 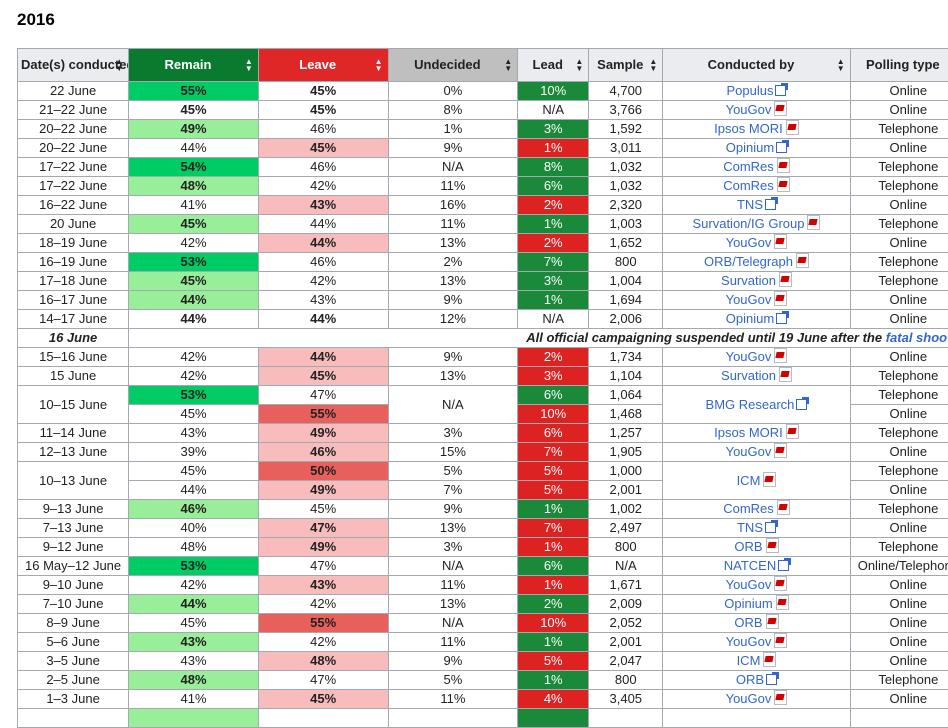 What do you see at coordinates (73, 642) in the screenshot?
I see `date-cell: 5–6 June` at bounding box center [73, 642].